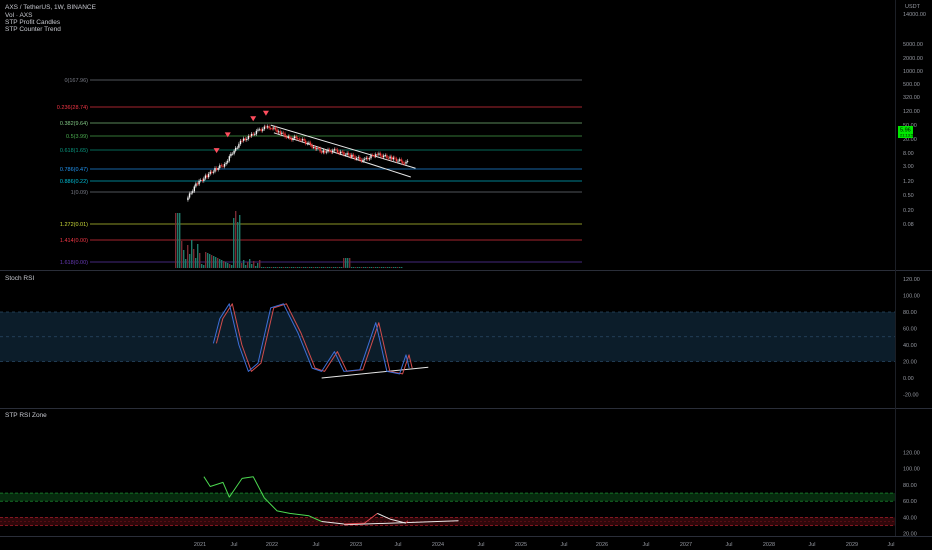 Image resolution: width=932 pixels, height=550 pixels. I want to click on stp-rsi-title: STP RSI Zone, so click(26, 415).